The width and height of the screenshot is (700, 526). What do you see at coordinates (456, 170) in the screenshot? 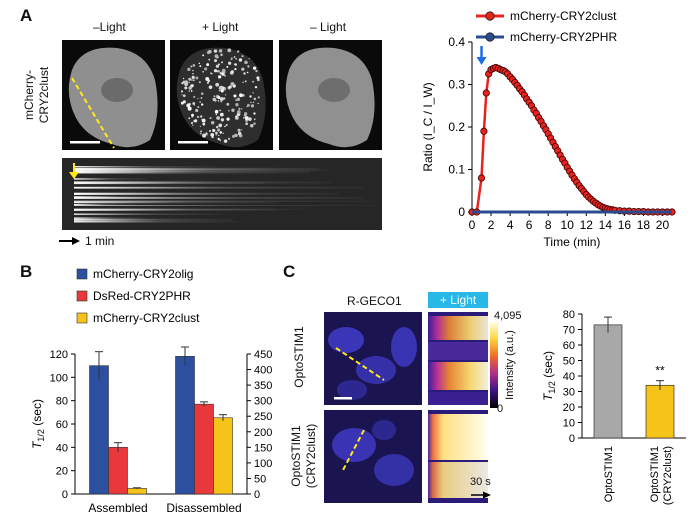
I see `y-tick-label: 0.1` at bounding box center [456, 170].